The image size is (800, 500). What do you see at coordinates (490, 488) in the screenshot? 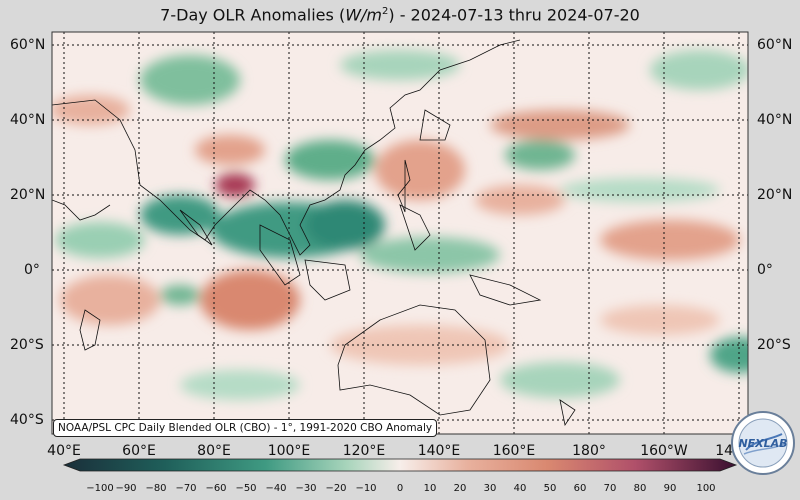
I see `colorbar-tick: 30` at bounding box center [490, 488].